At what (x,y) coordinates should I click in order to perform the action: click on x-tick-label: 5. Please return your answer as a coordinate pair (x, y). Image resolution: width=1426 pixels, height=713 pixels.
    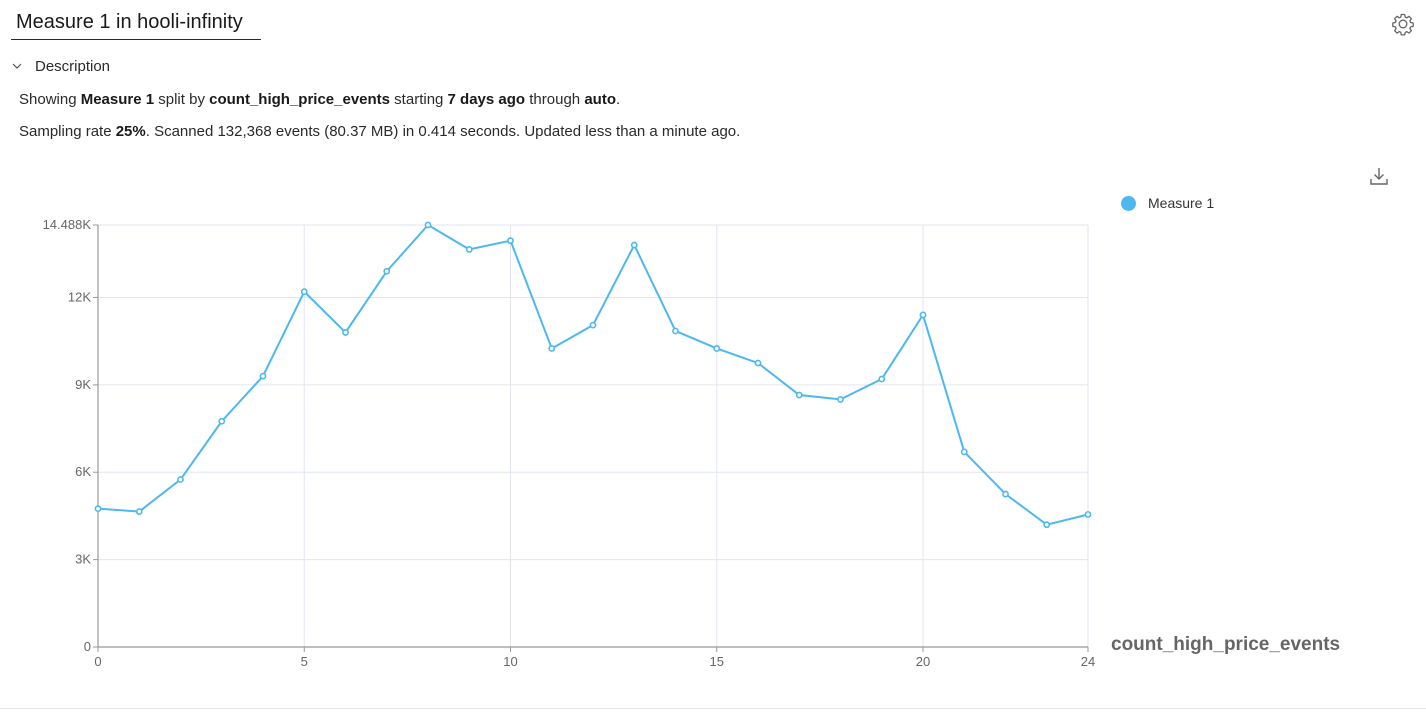
    Looking at the image, I should click on (304, 661).